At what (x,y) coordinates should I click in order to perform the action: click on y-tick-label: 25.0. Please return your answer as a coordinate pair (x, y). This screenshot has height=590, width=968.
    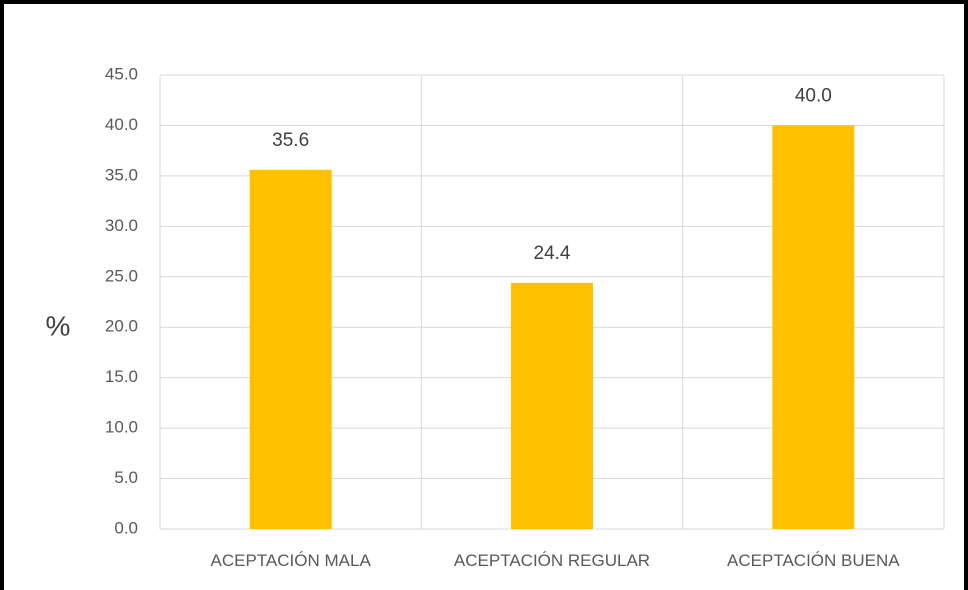
    Looking at the image, I should click on (121, 275).